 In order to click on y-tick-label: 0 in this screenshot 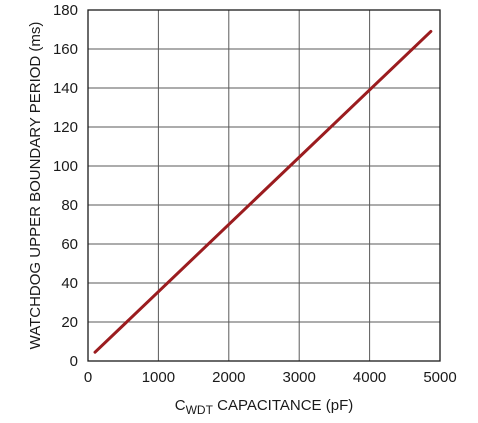, I will do `click(74, 361)`.